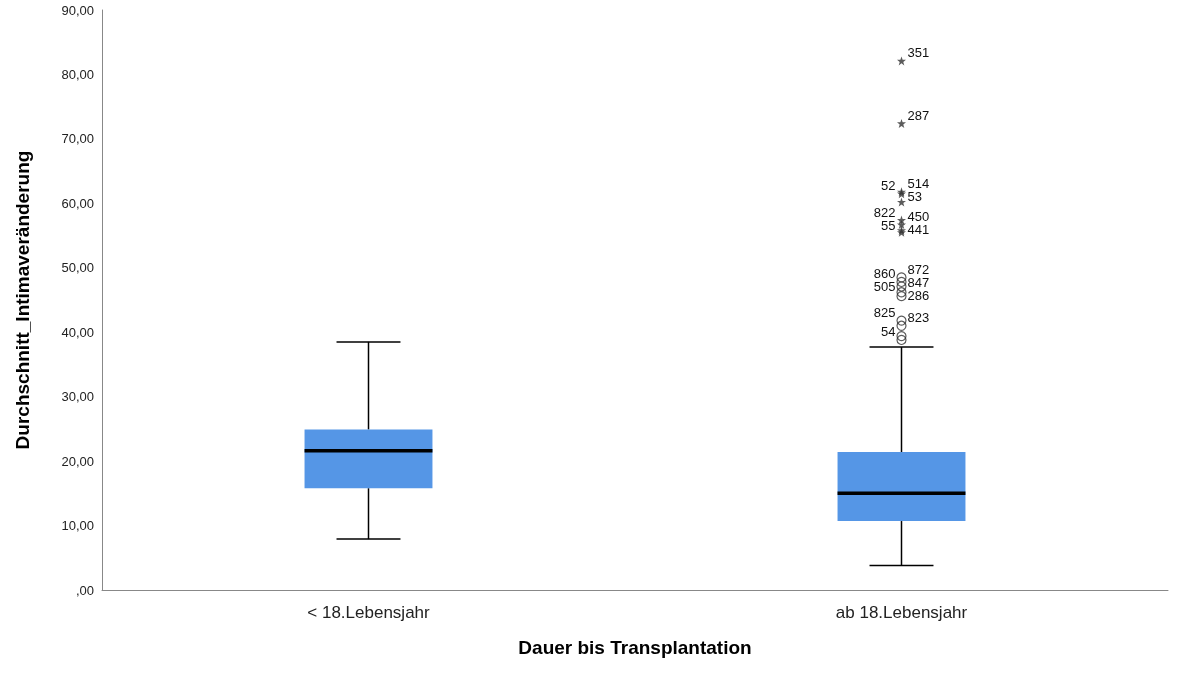  Describe the element at coordinates (918, 53) in the screenshot. I see `annotation: 351` at that location.